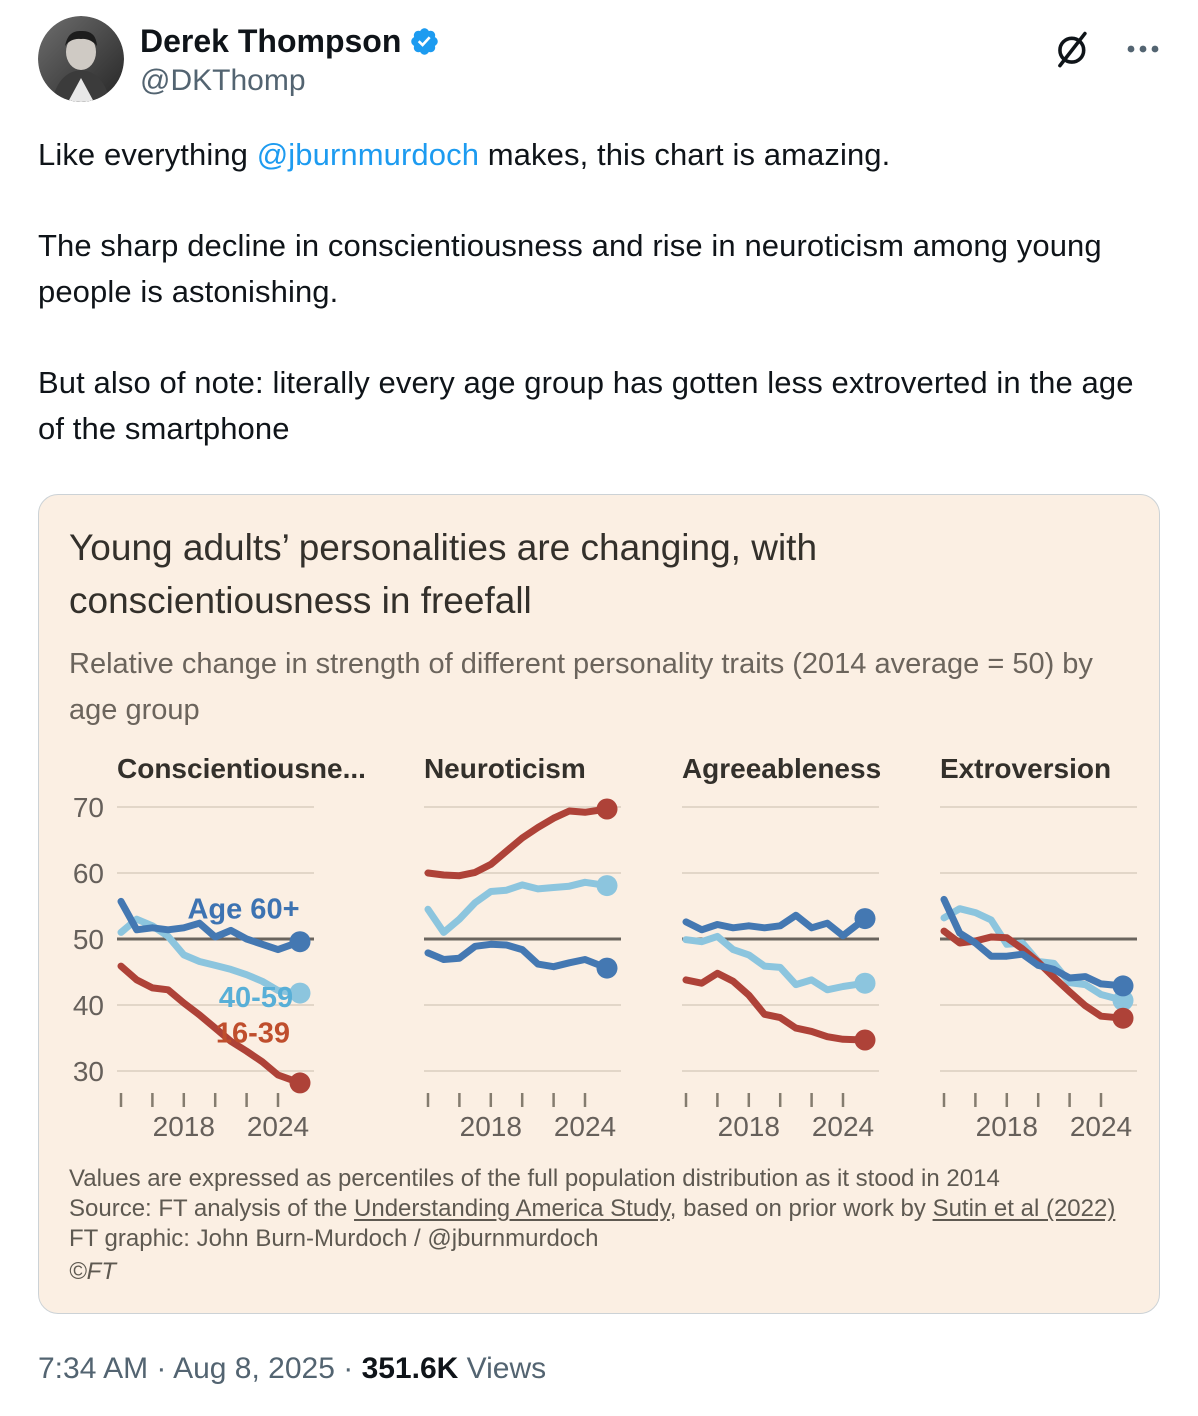 The image size is (1198, 1416). What do you see at coordinates (256, 998) in the screenshot?
I see `svg-text: 40-59` at bounding box center [256, 998].